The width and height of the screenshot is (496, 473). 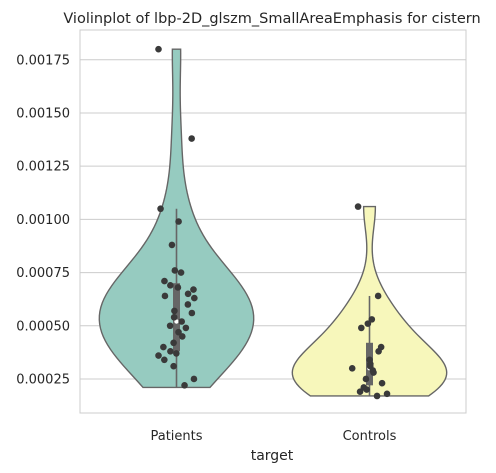 I want to click on y-tick-label: 0.00075, so click(x=43, y=273).